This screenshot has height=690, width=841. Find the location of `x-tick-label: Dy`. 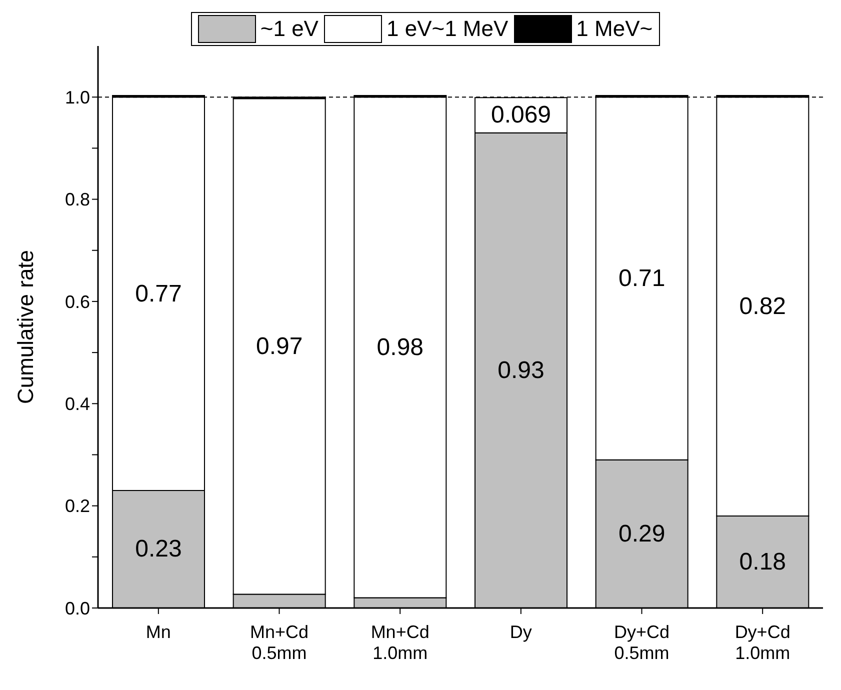

x-tick-label: Dy is located at coordinates (521, 632).